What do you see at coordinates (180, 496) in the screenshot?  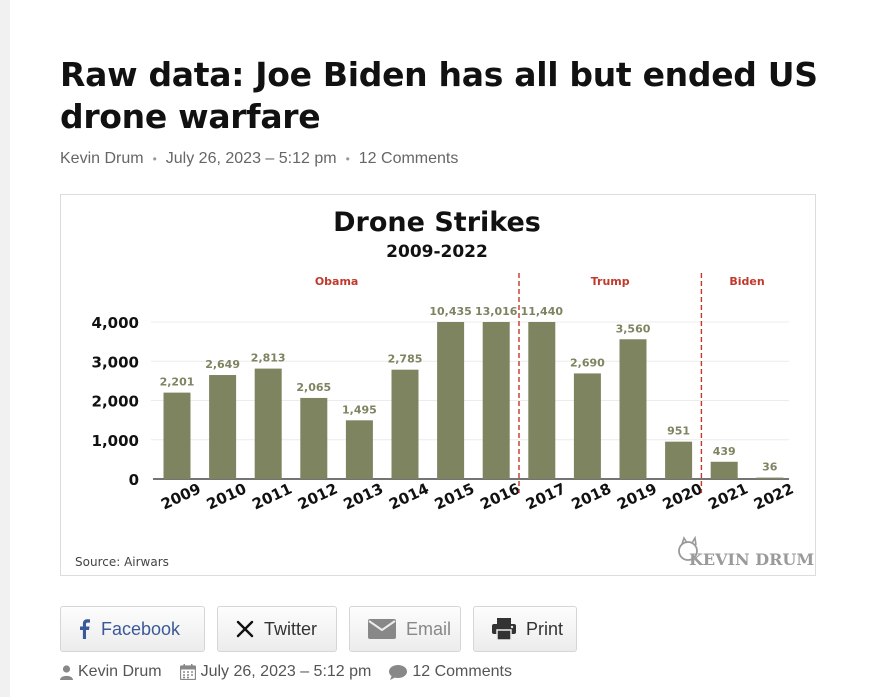 I see `x-tick-label: 2009` at bounding box center [180, 496].